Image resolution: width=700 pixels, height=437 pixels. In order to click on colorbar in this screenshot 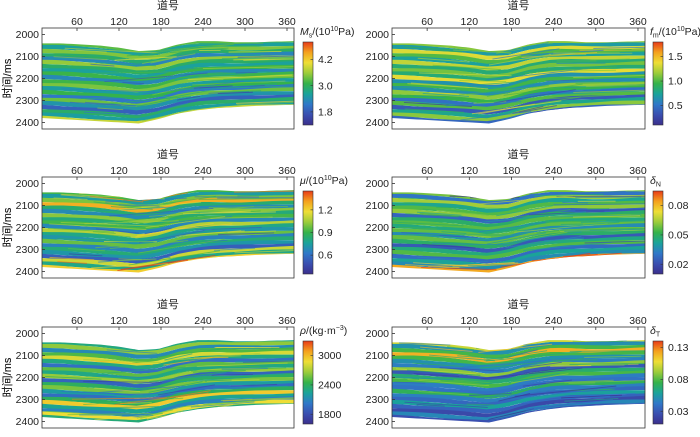, I will do `click(308, 83)`.